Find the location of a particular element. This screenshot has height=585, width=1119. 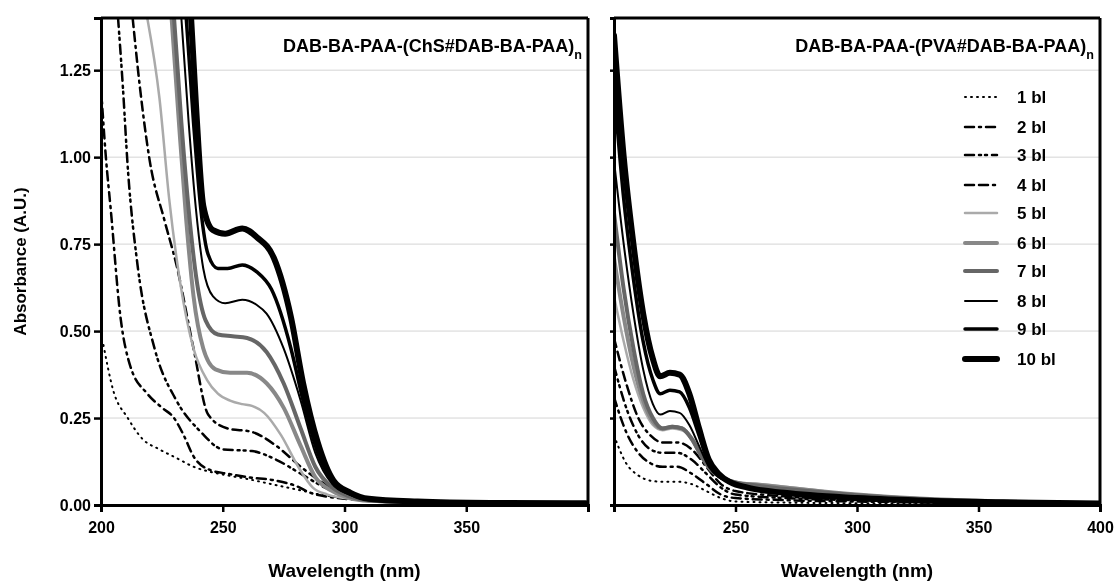

y-tick-label: 0.50 is located at coordinates (75, 331).